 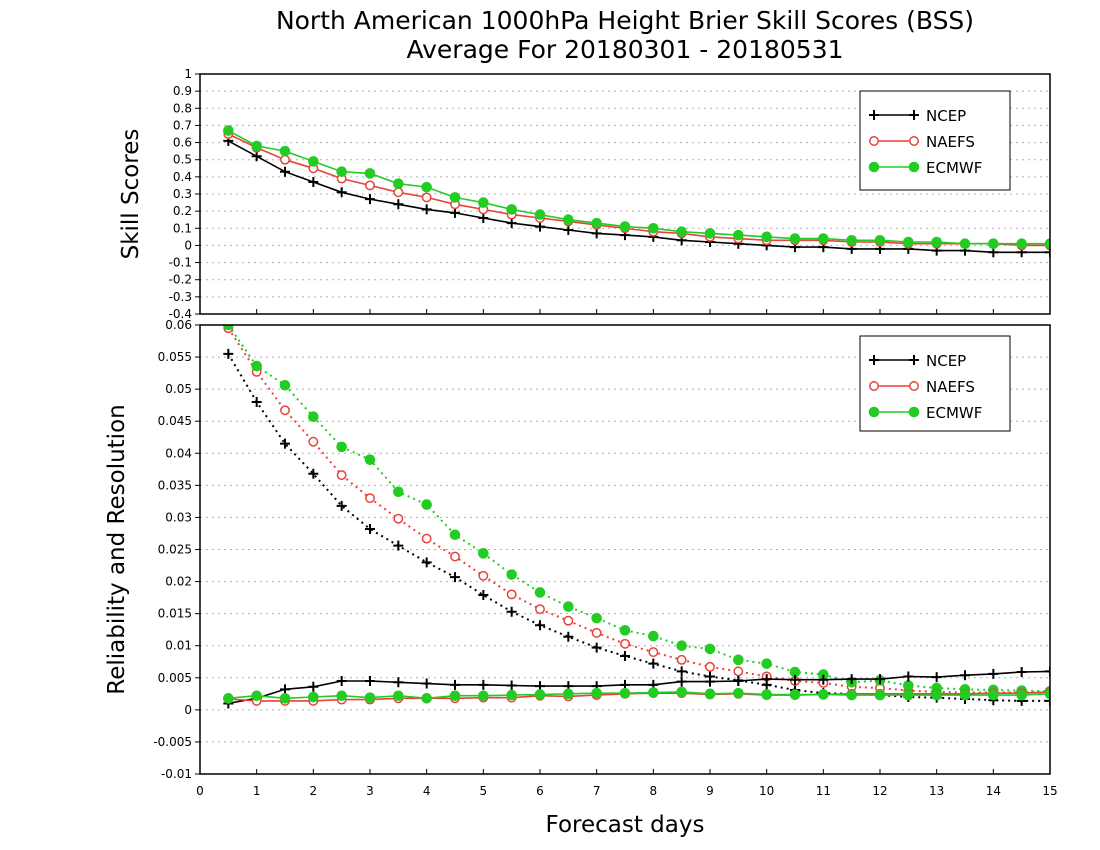 I want to click on x-tick-label: 12, so click(x=879, y=791).